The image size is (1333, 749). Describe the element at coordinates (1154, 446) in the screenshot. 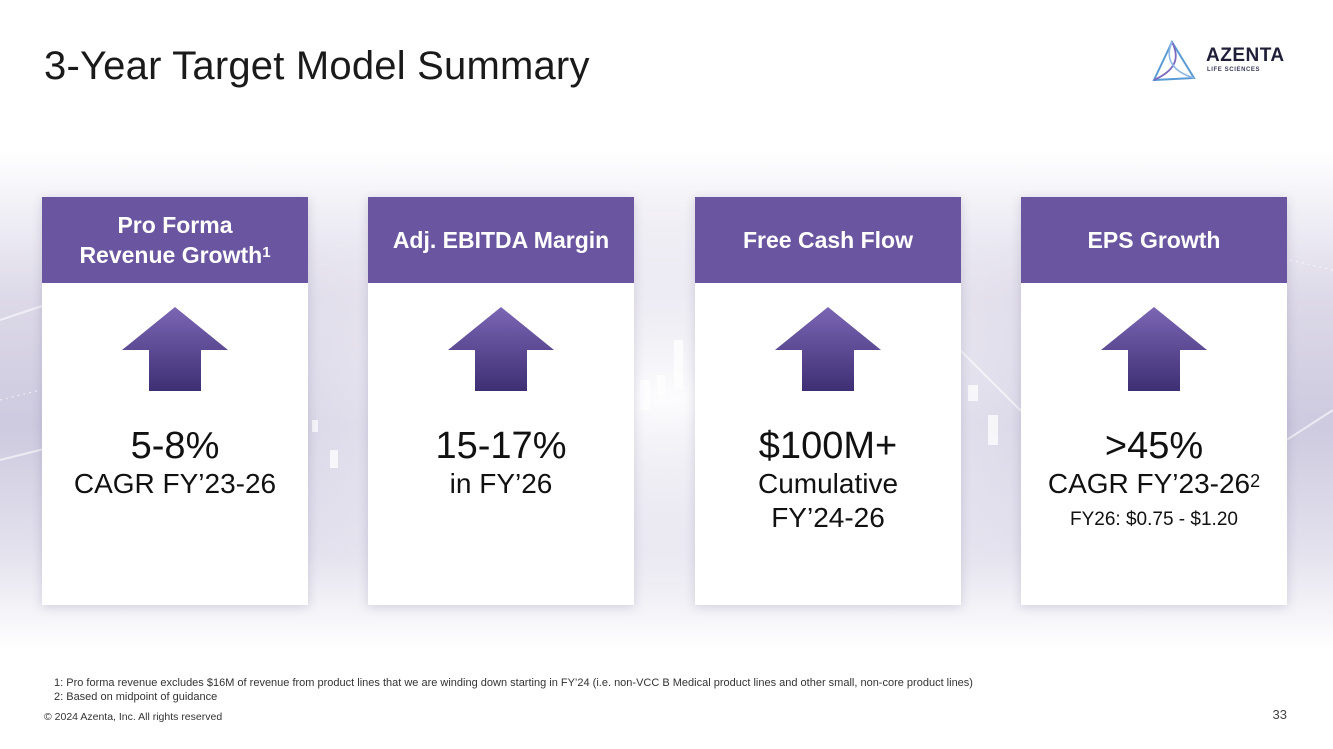

I see `card-value: >45%` at that location.